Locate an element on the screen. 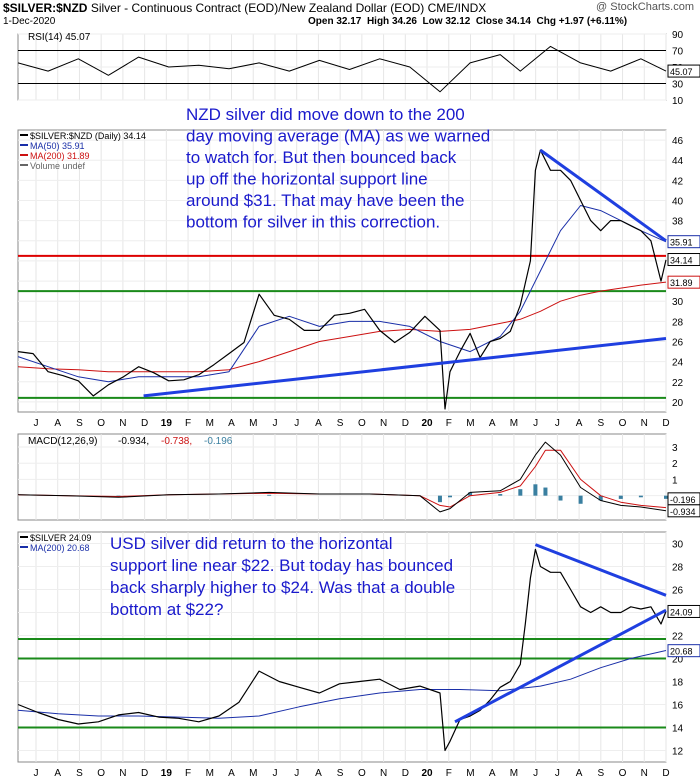 This screenshot has height=780, width=700. rsi-value-tag-box is located at coordinates (683, 71).